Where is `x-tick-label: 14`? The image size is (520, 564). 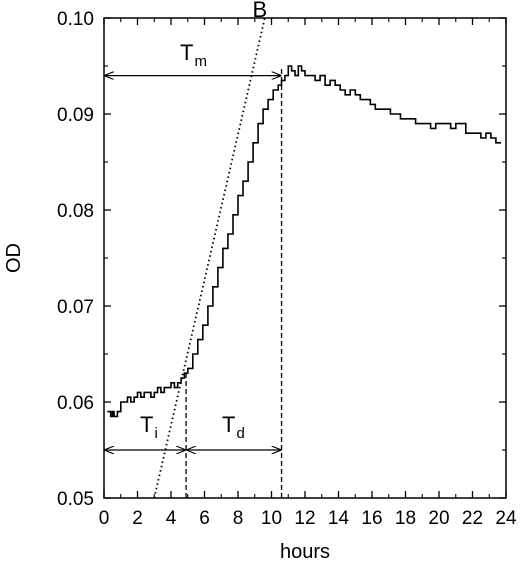 x-tick-label: 14 is located at coordinates (339, 518).